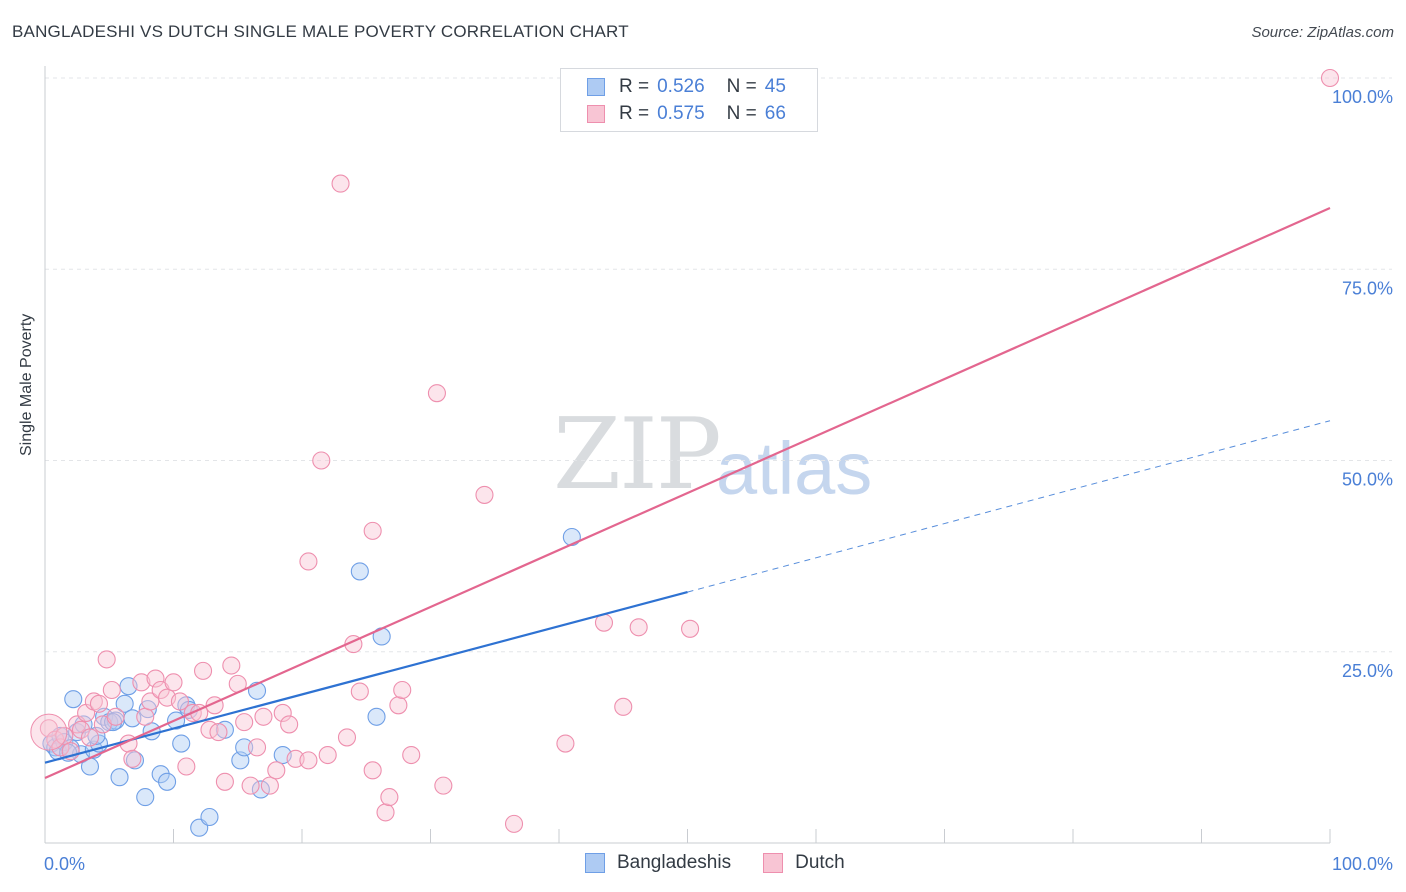 This screenshot has height=892, width=1406. Describe the element at coordinates (1362, 864) in the screenshot. I see `x-tick-label: 100.0%` at that location.